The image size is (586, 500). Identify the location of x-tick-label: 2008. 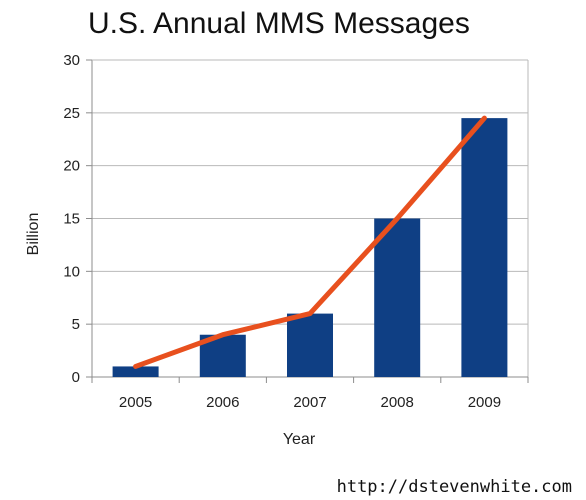
(397, 402).